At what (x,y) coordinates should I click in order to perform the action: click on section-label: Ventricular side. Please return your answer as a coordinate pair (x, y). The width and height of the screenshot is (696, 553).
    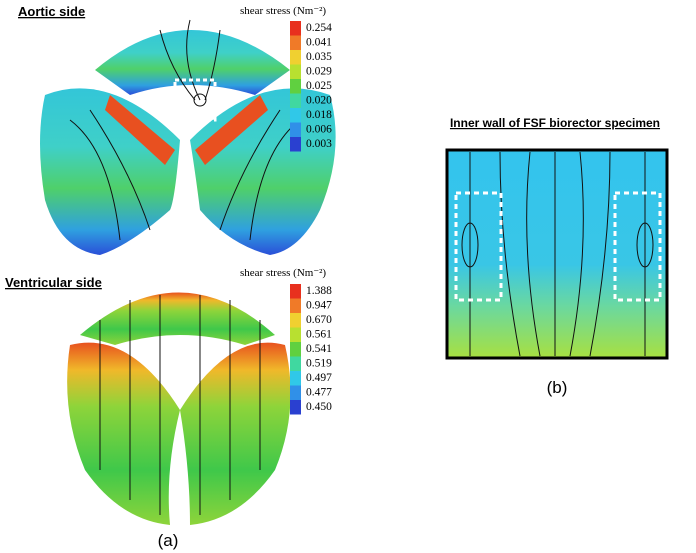
    Looking at the image, I should click on (53, 282).